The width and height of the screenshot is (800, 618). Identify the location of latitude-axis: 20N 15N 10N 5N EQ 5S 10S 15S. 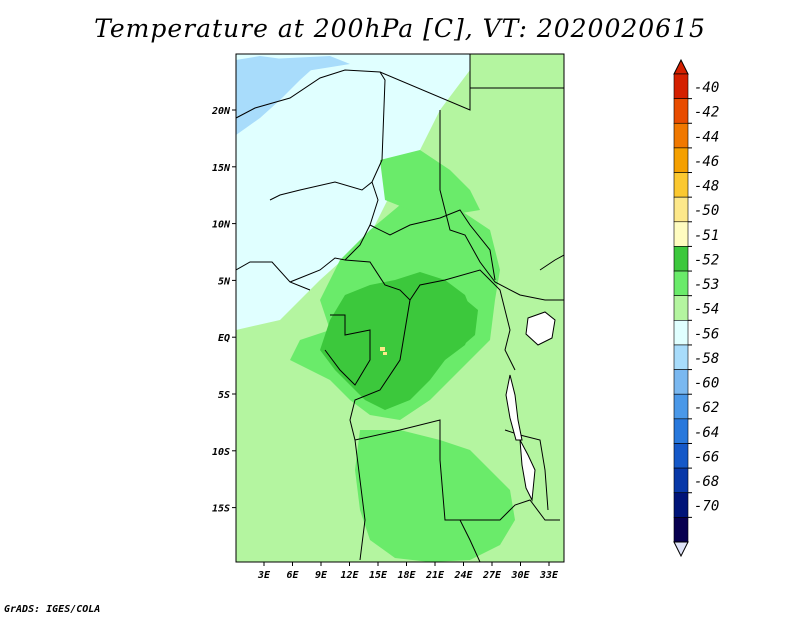
(223, 310).